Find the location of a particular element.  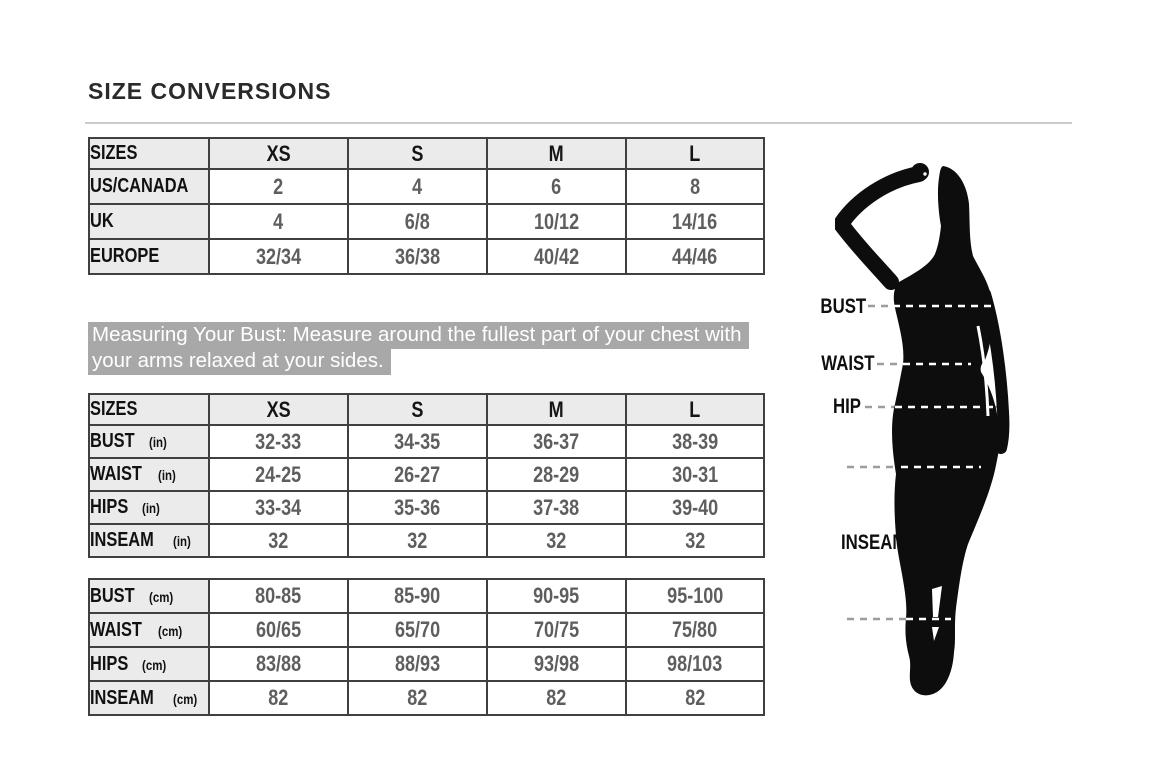

size-value: 8 is located at coordinates (695, 186).